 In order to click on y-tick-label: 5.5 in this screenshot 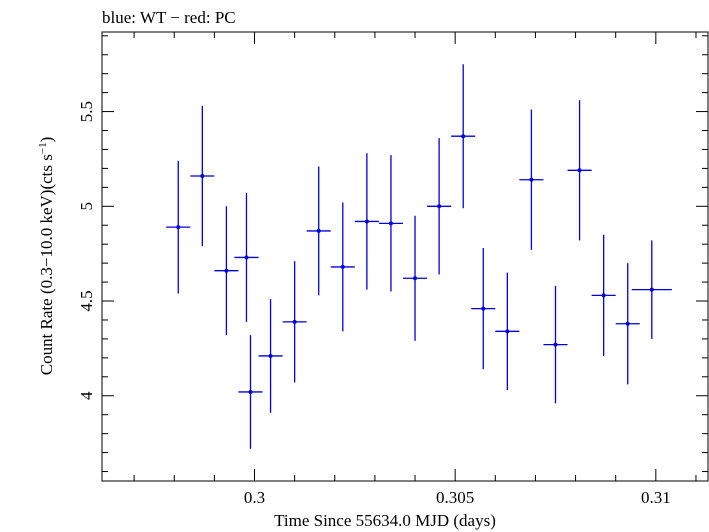, I will do `click(86, 111)`.